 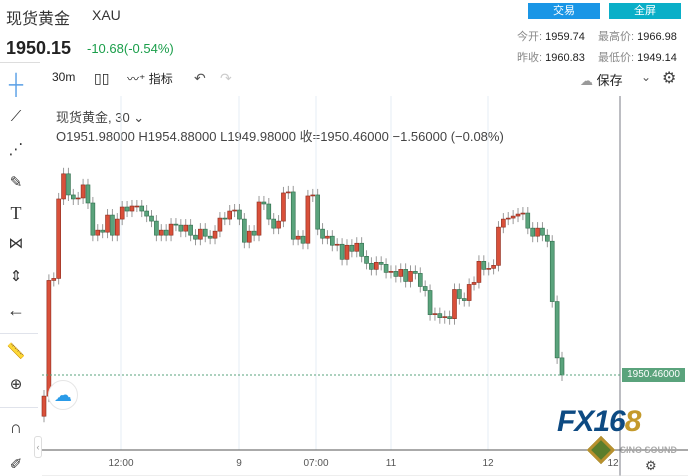 What do you see at coordinates (102, 78) in the screenshot?
I see `candles-icon: ▯▯` at bounding box center [102, 78].